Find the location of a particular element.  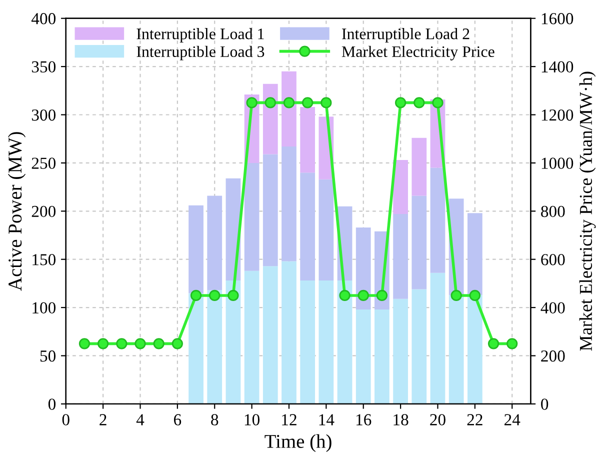

y2-tick-label: 200 is located at coordinates (553, 356).